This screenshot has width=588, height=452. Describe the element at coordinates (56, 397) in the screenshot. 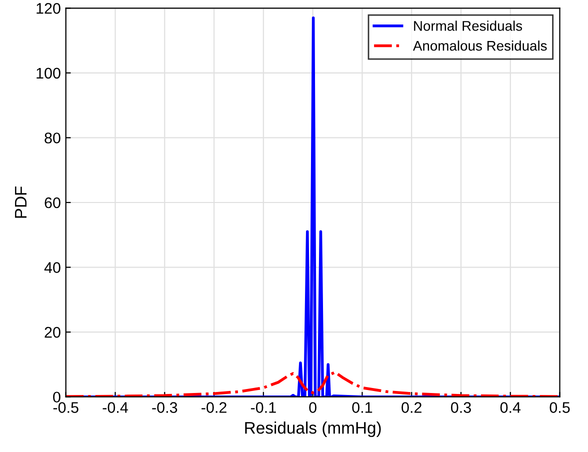

I see `y-tick-label: 0` at that location.